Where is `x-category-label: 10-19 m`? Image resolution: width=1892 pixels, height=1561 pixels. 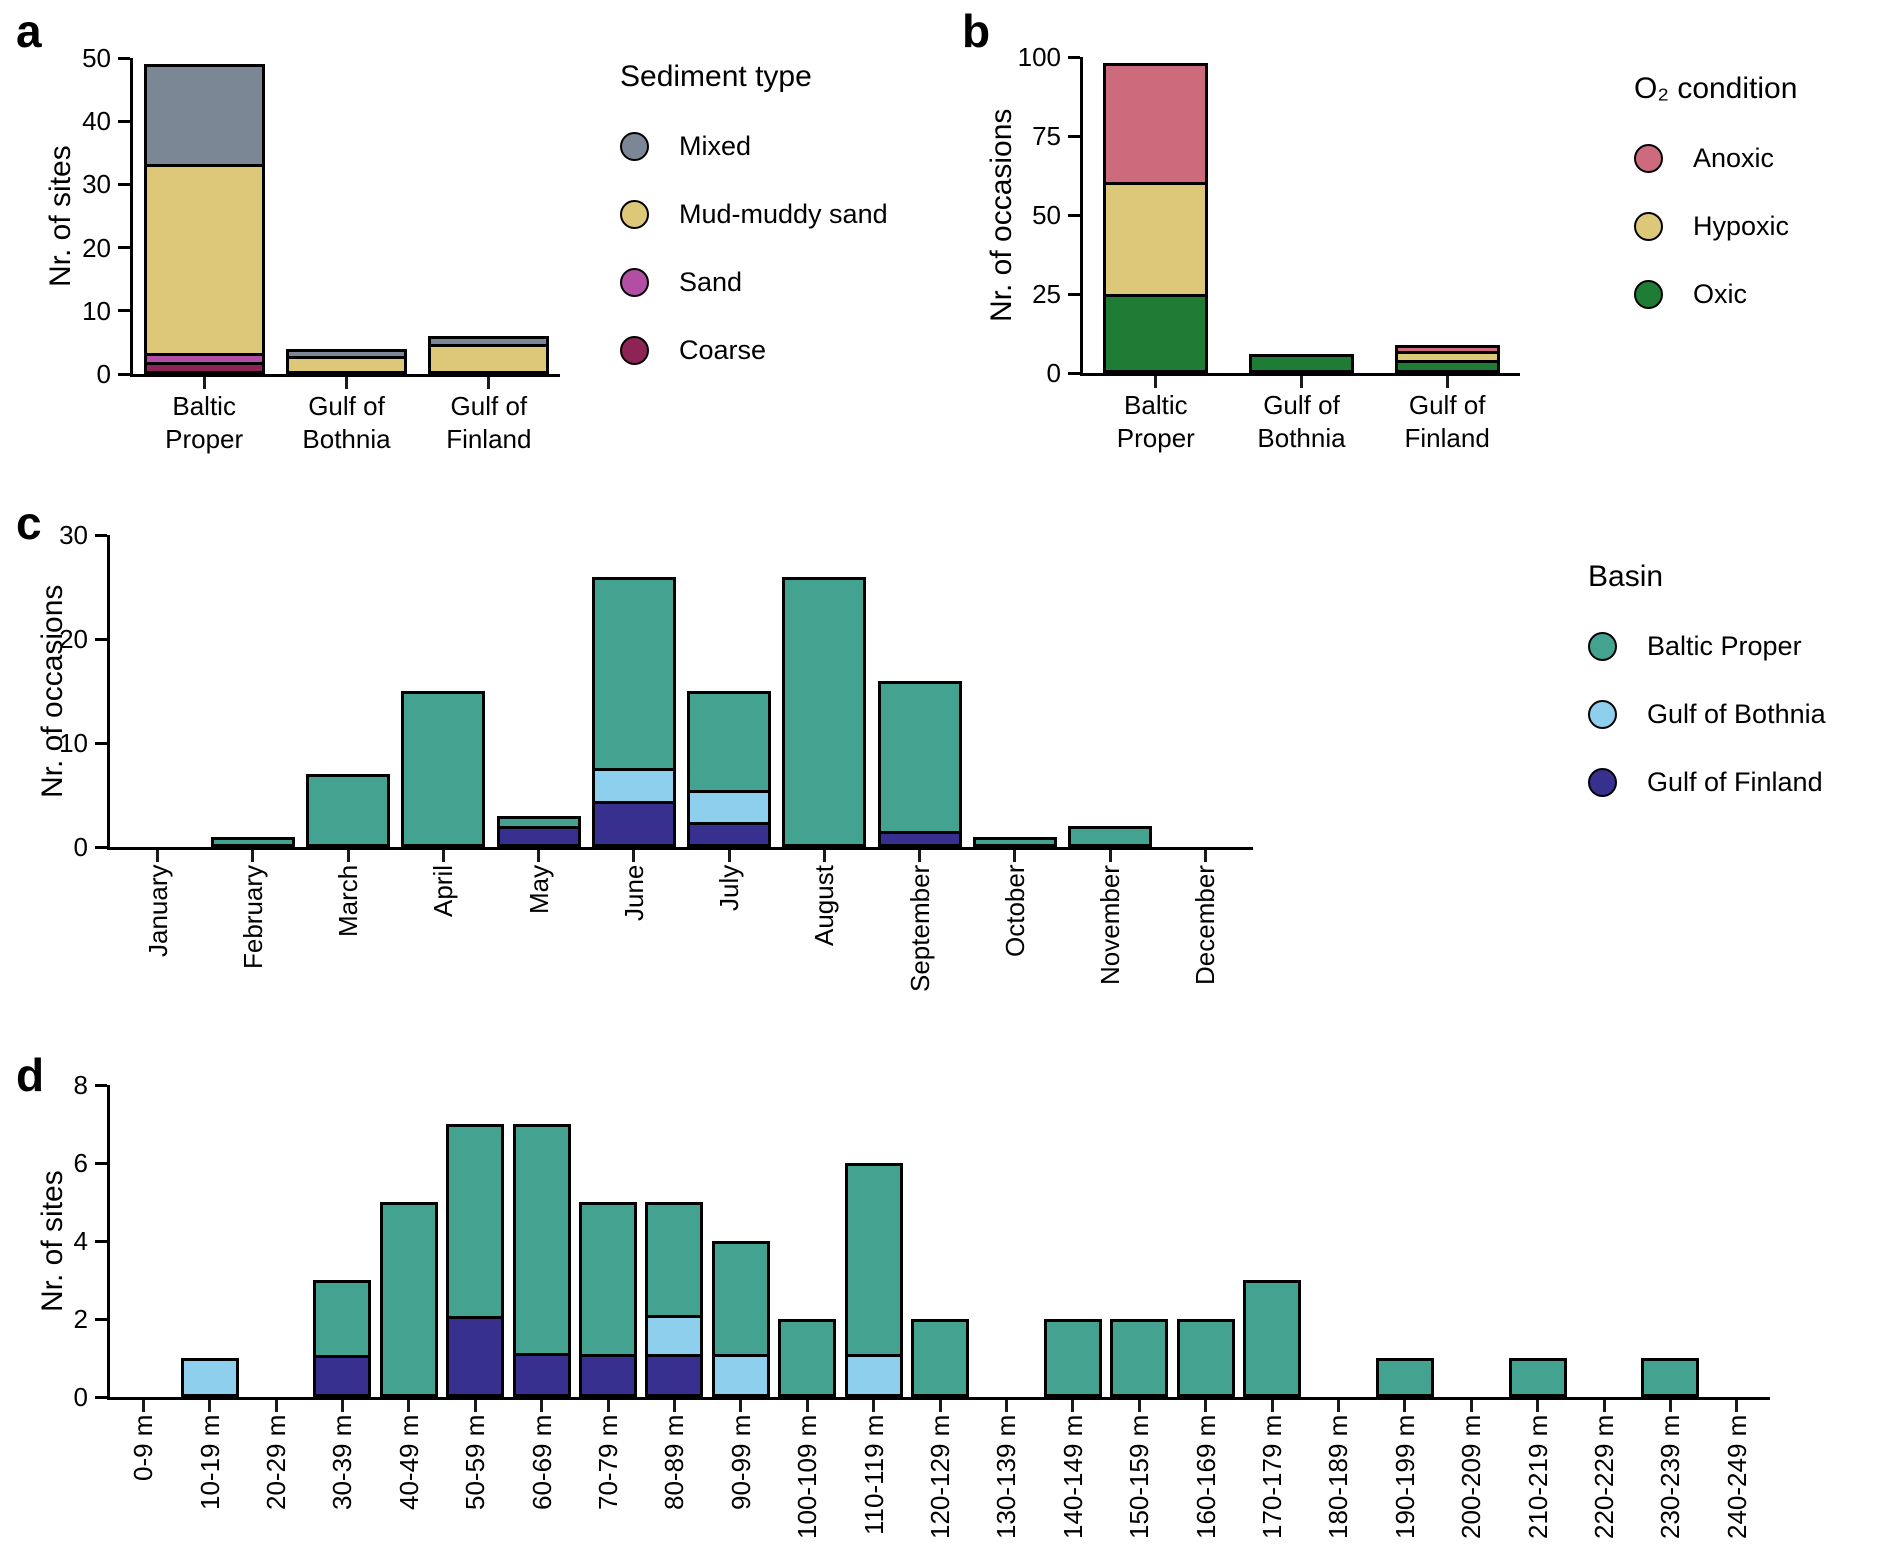 x-category-label: 10-19 m is located at coordinates (209, 1463).